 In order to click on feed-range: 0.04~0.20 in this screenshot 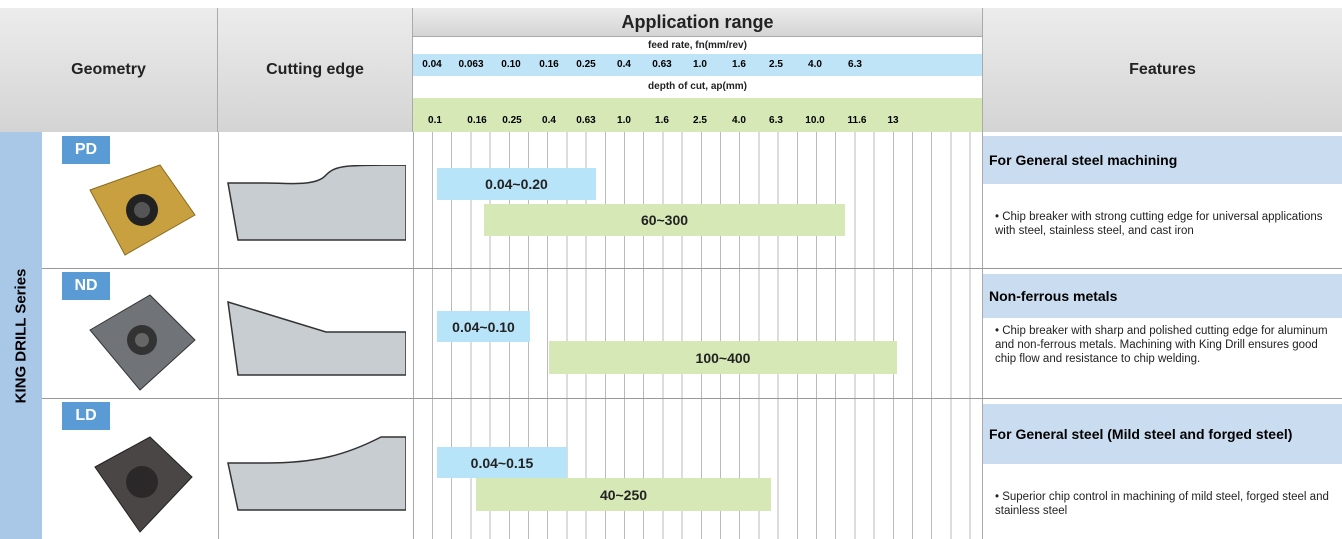, I will do `click(516, 184)`.